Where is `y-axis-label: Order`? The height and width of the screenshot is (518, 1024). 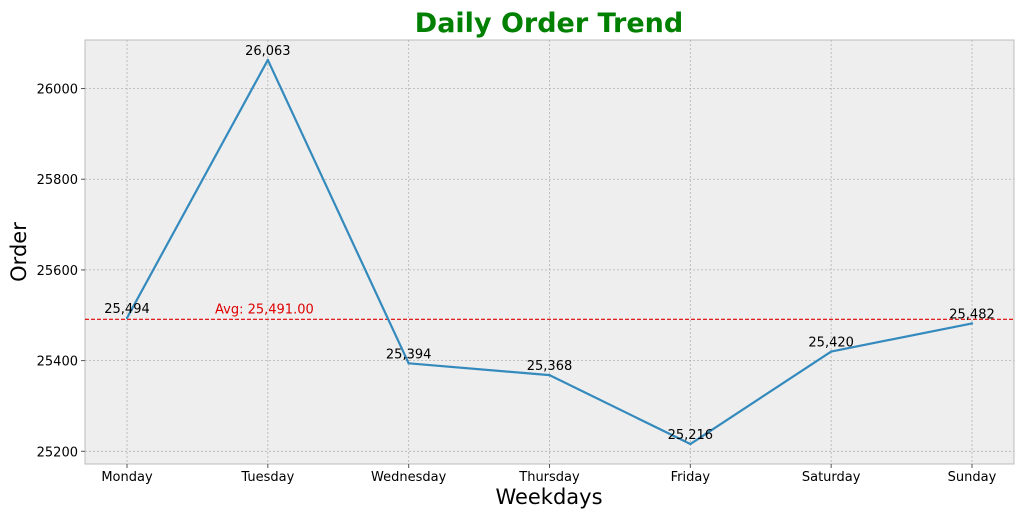
y-axis-label: Order is located at coordinates (19, 252).